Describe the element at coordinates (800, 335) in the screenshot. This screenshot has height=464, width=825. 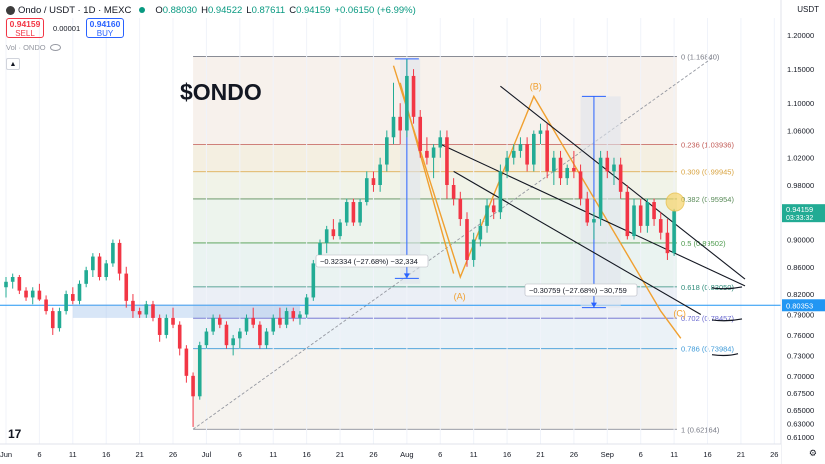
I see `price-tick: 0.76000` at that location.